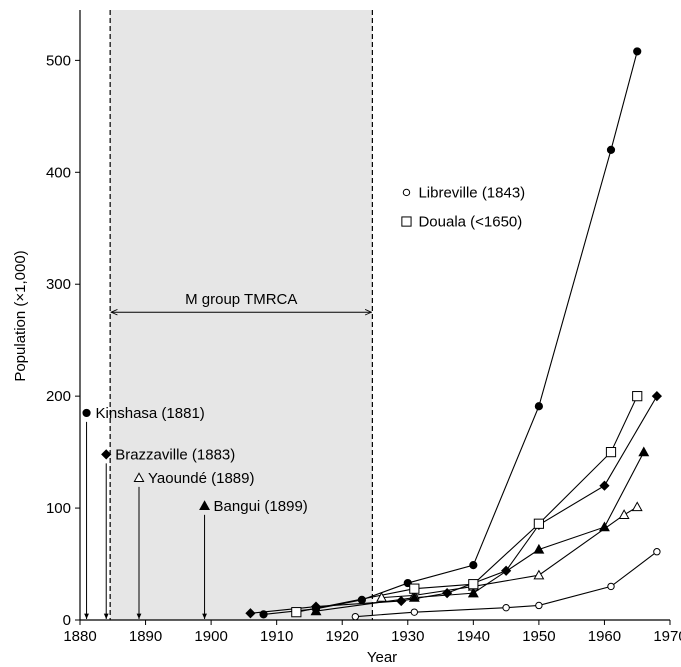  Describe the element at coordinates (175, 454) in the screenshot. I see `founding-label-brazzaville: Brazzaville (1883)` at that location.